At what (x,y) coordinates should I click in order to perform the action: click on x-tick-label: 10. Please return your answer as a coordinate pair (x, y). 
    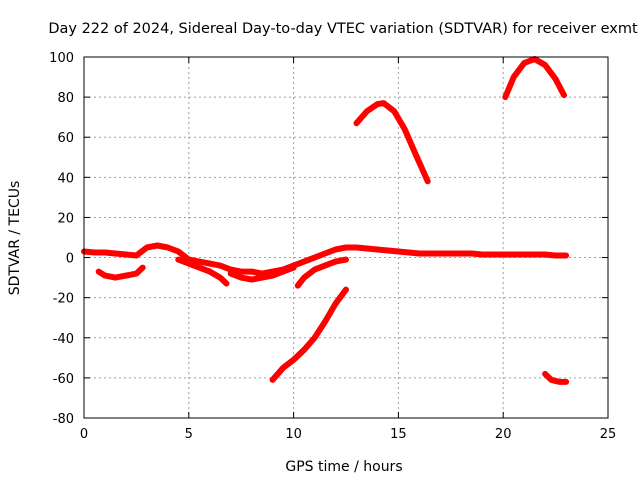
    Looking at the image, I should click on (293, 434).